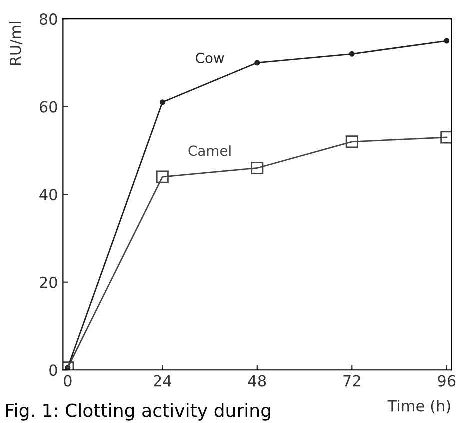  I want to click on y-tick-label: 0, so click(54, 370).